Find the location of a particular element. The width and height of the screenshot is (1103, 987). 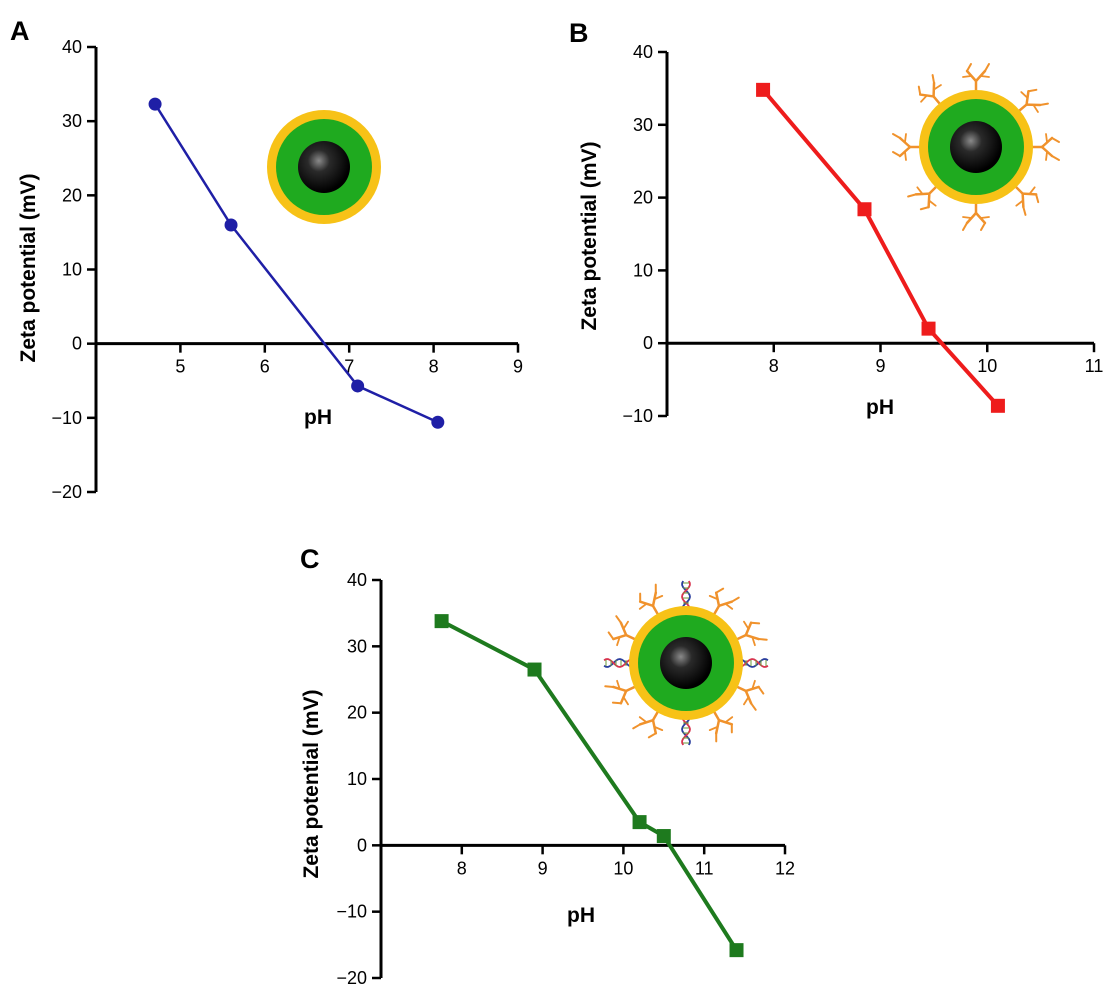

nanoparticle-core is located at coordinates (686, 663).